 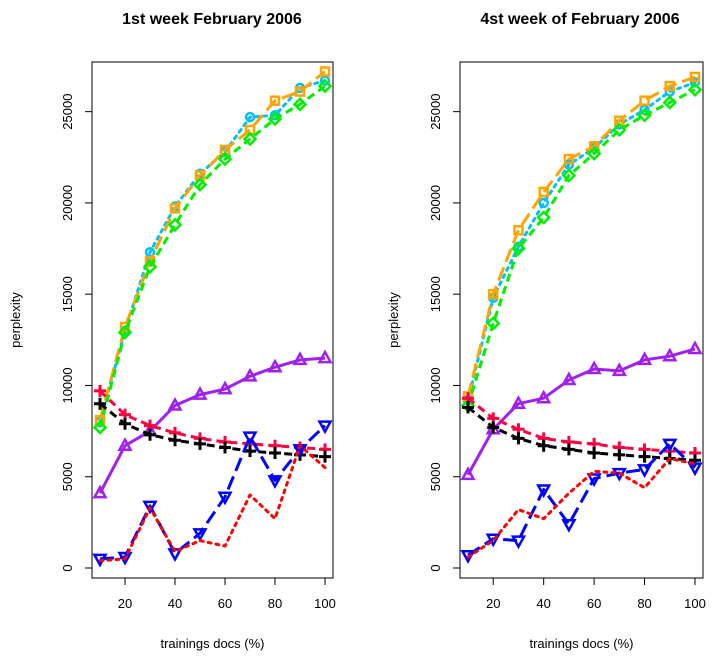 I want to click on y-tick-label: 15000, so click(x=435, y=294).